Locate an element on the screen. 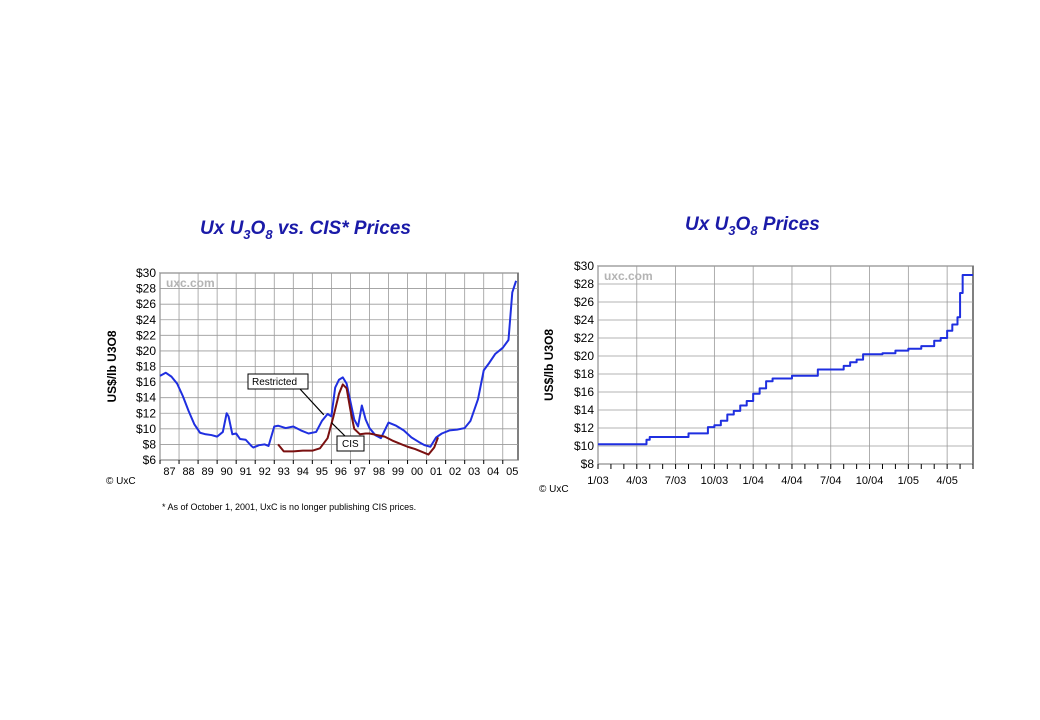  series-line-cis is located at coordinates (358, 419).